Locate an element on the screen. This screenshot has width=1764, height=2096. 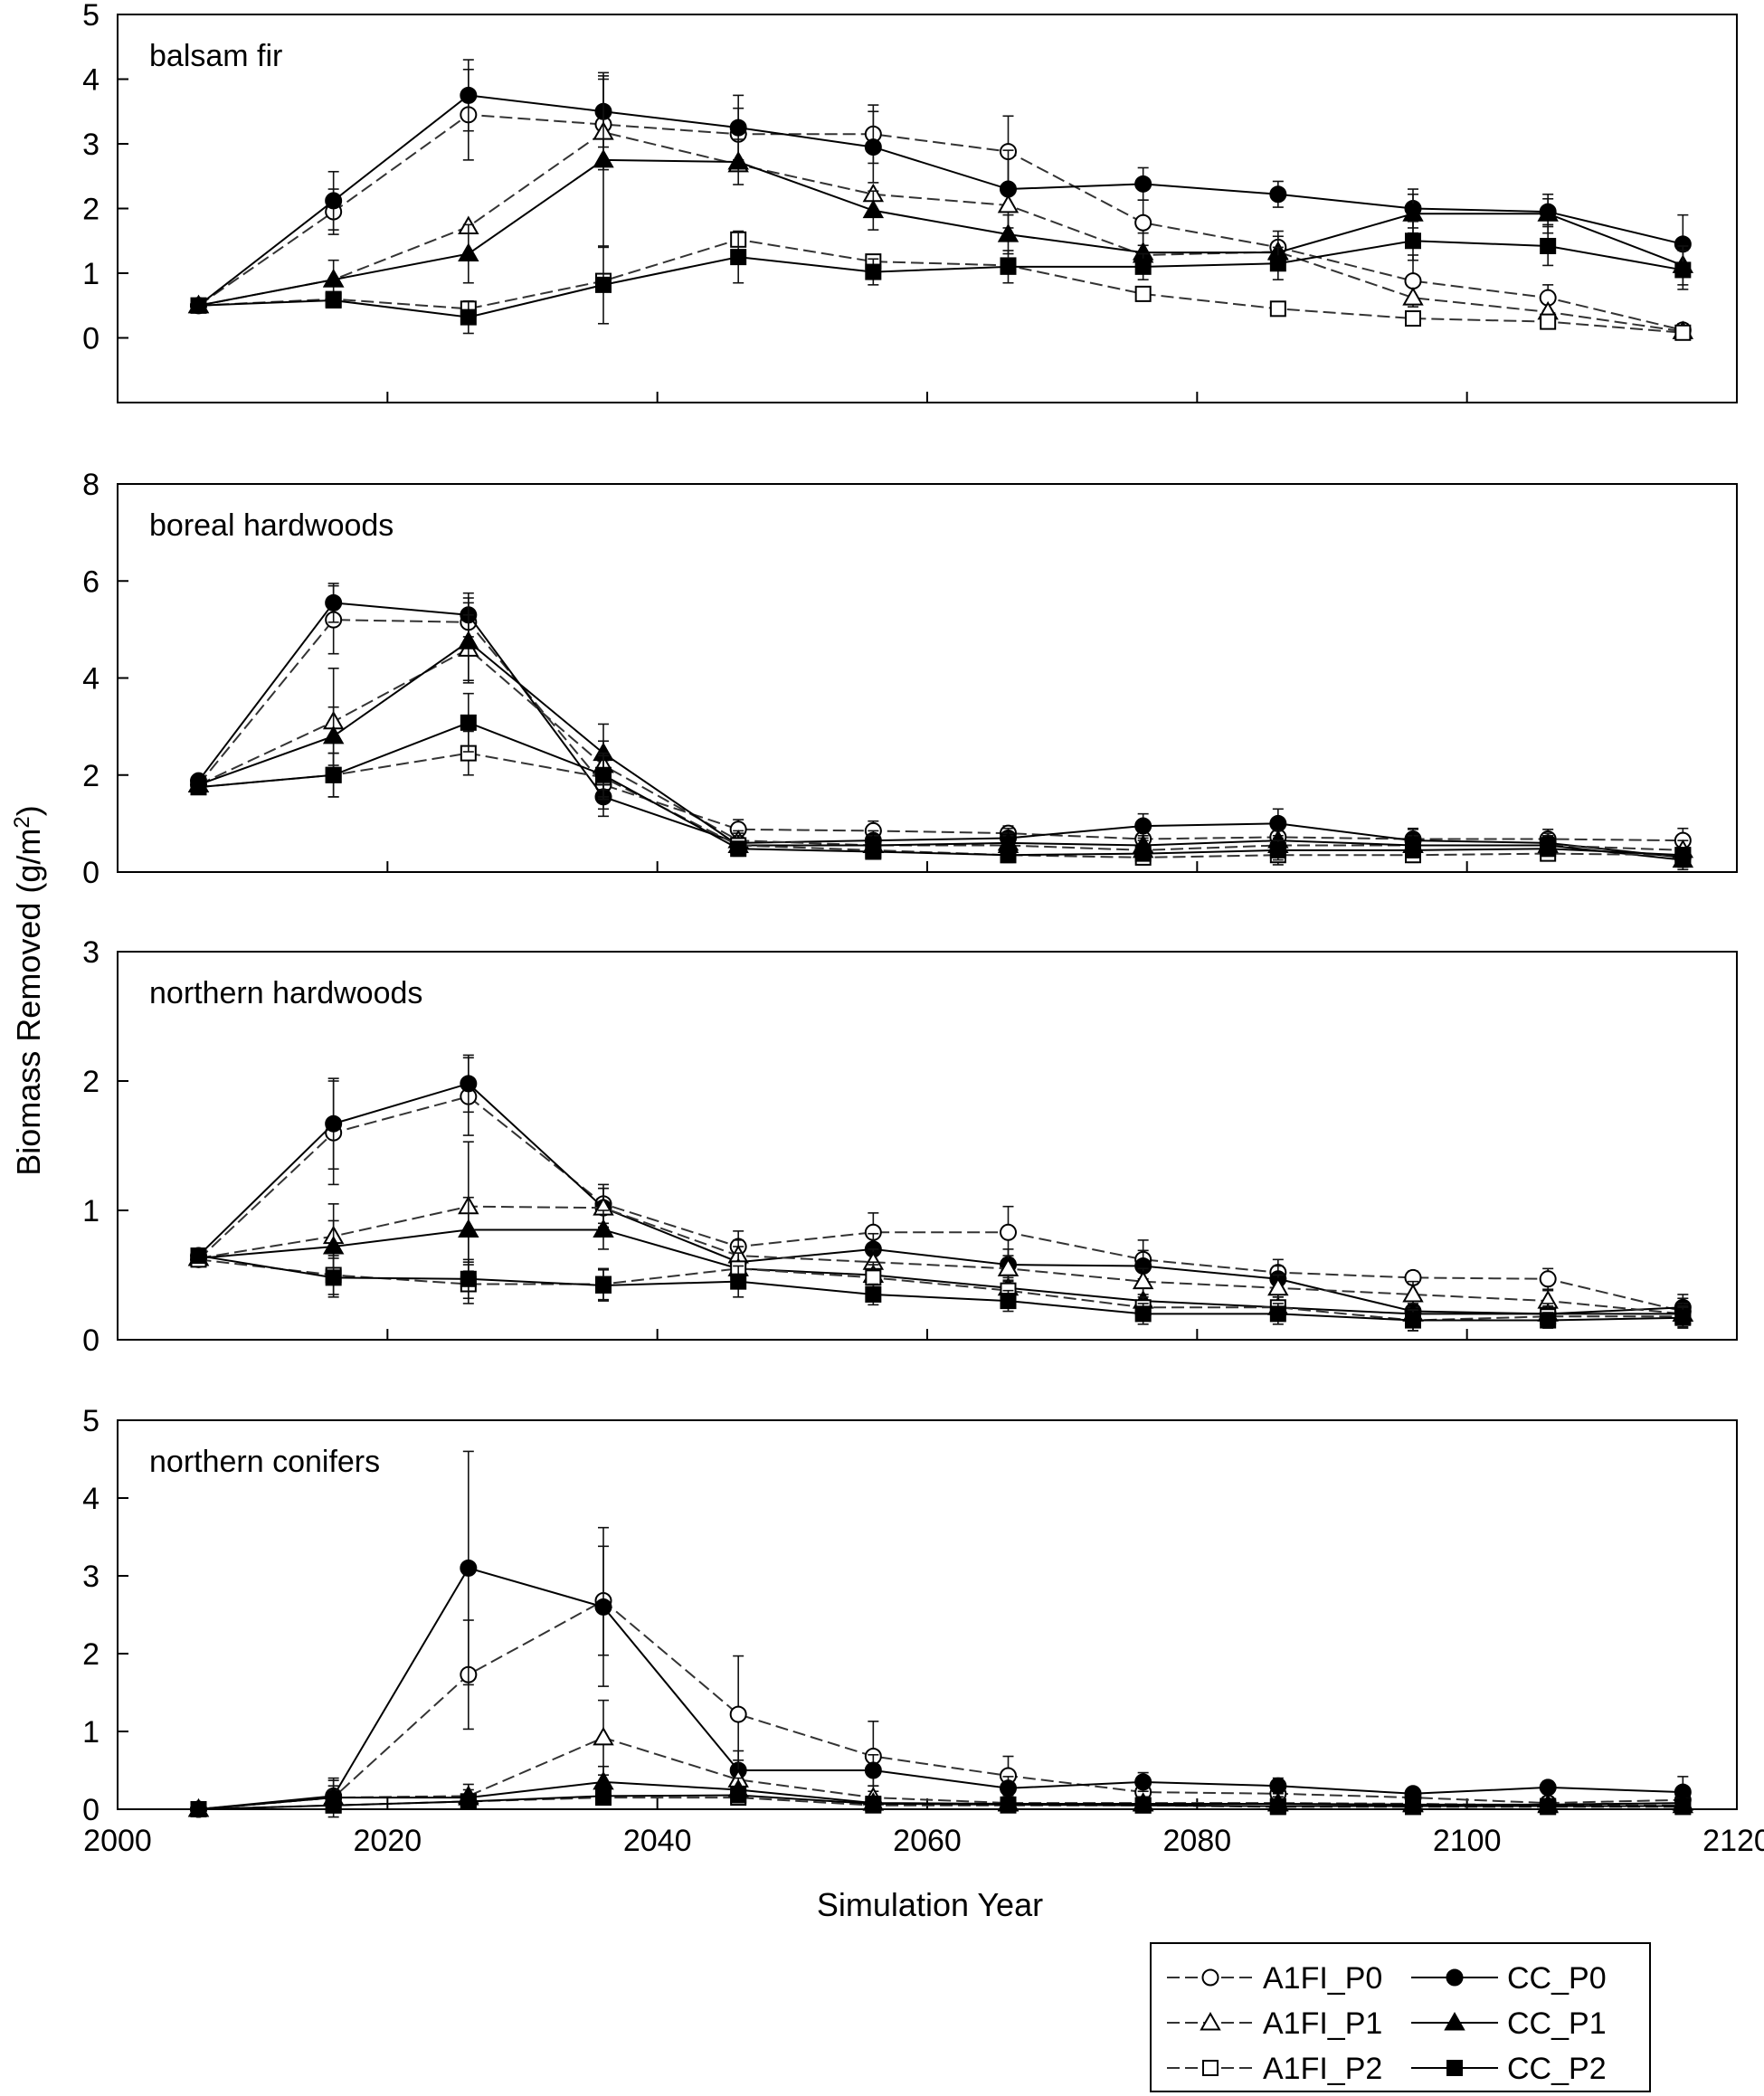
x-tick-label: 2000 is located at coordinates (117, 1841).